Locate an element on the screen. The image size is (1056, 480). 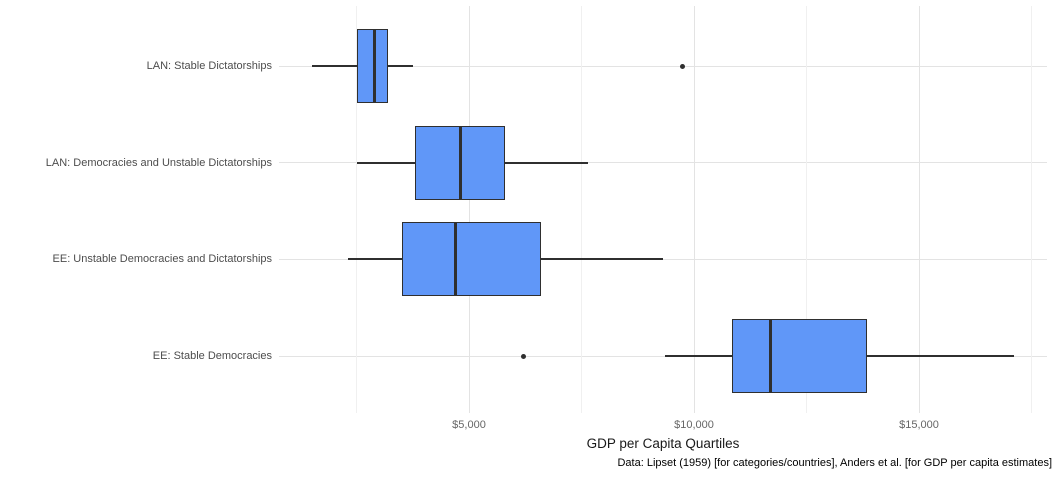
x-tick-label: $15,000 is located at coordinates (919, 425).